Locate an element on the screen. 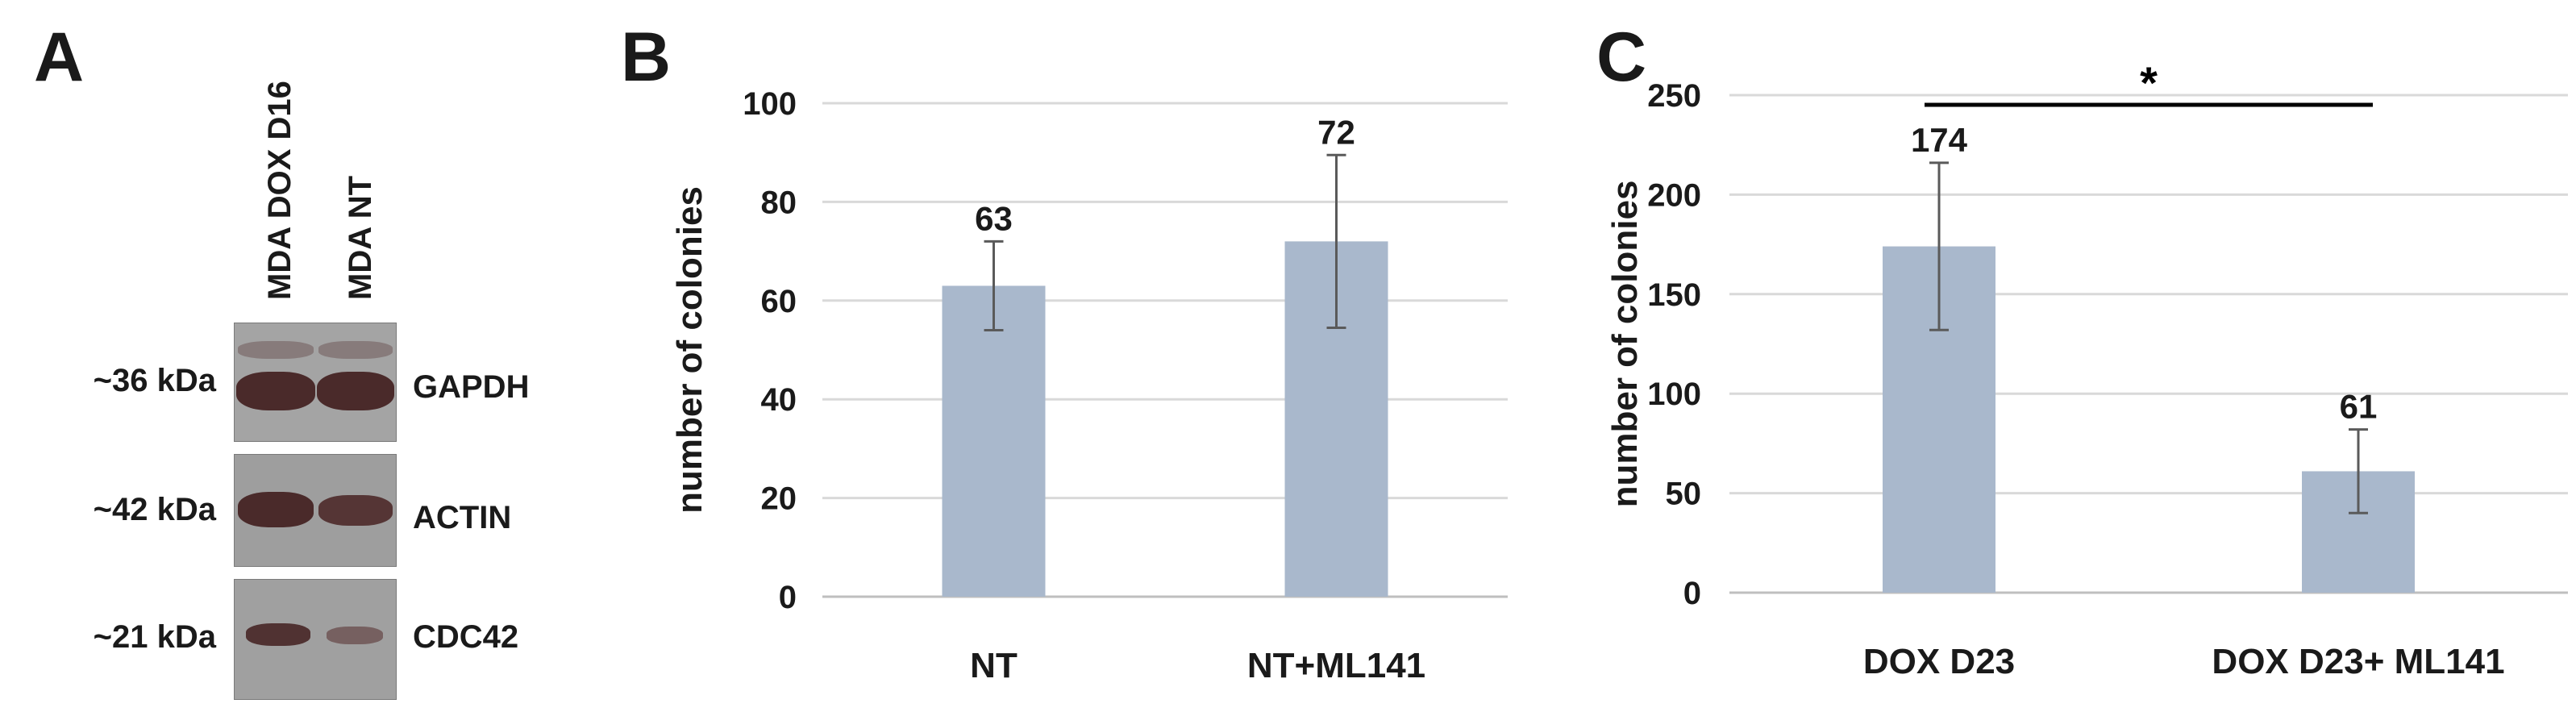 The image size is (2576, 712). size-label-gapdh: ~36 kDa is located at coordinates (155, 380).